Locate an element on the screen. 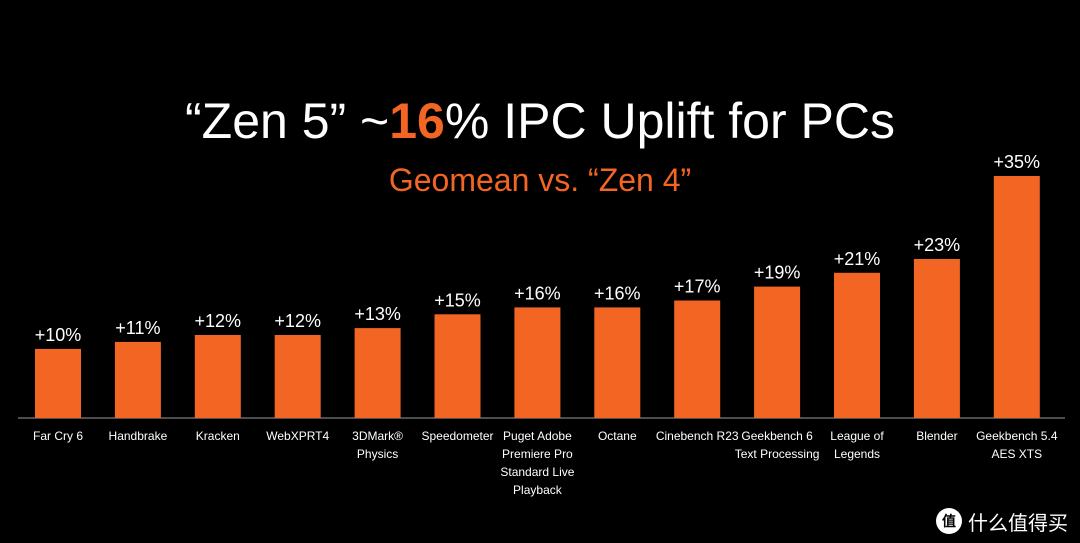  category-label-line: 3DMark® is located at coordinates (377, 436).